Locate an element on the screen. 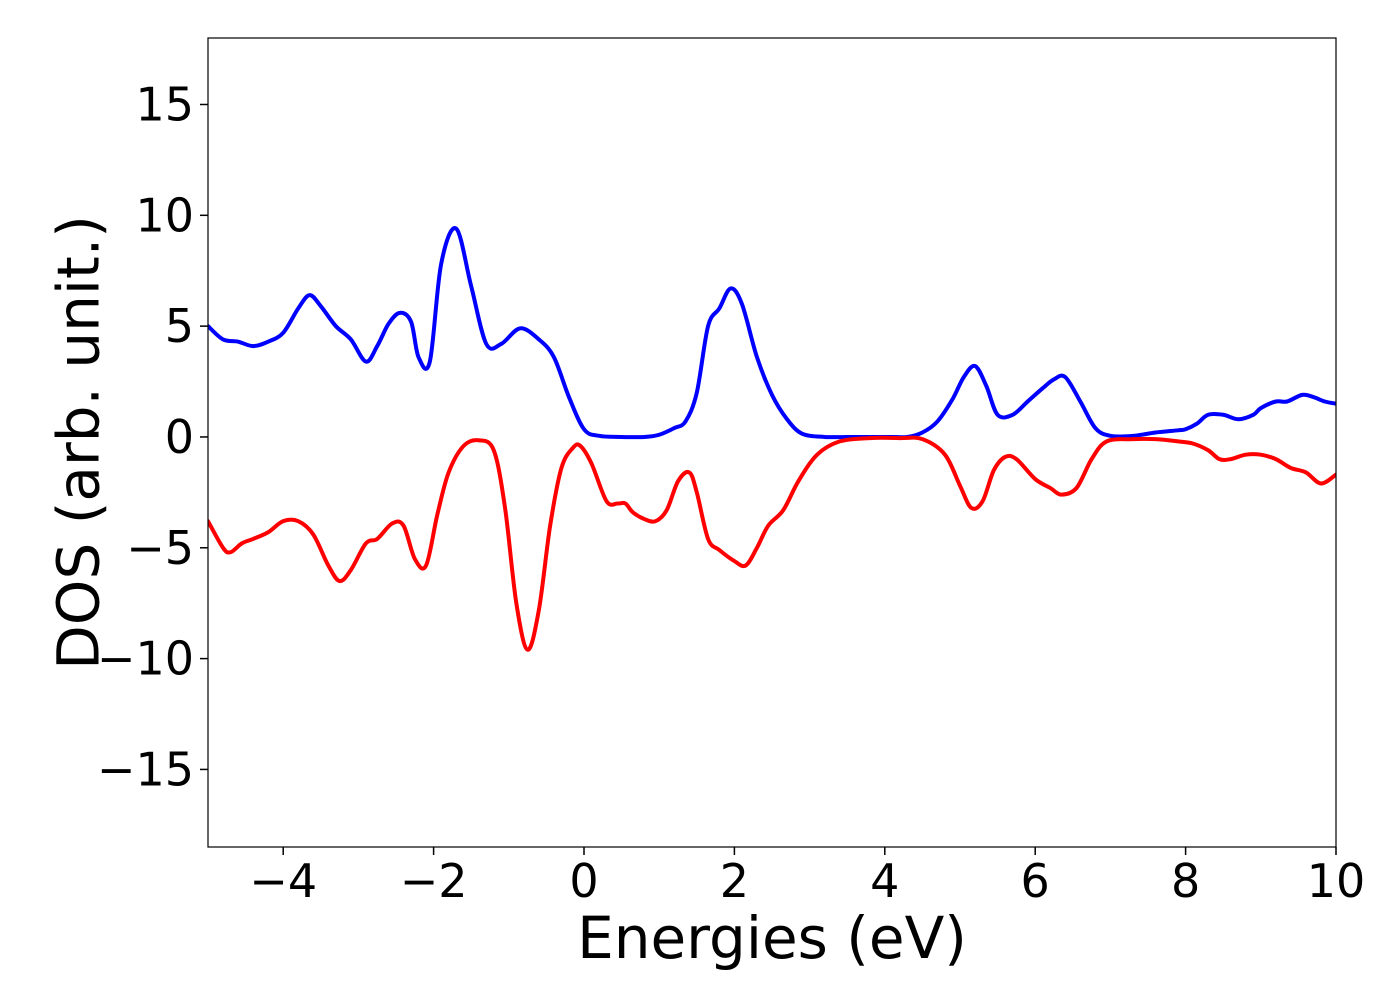 The height and width of the screenshot is (1005, 1400). x-tick-label: 10 is located at coordinates (1336, 881).